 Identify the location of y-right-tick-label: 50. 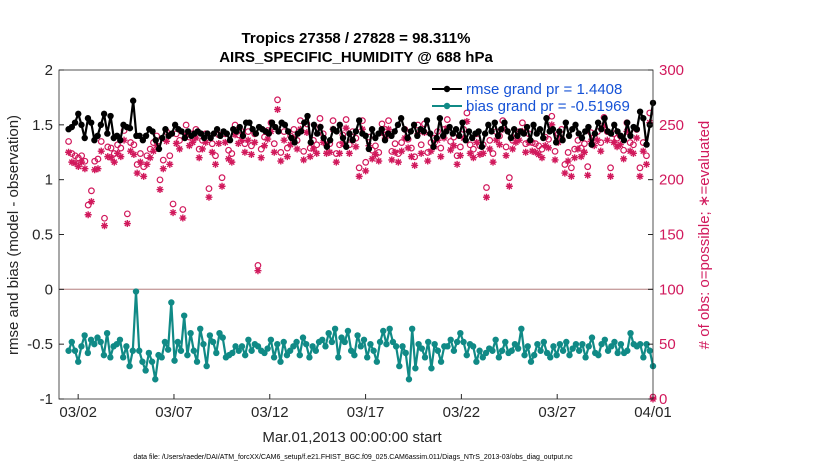
(667, 344).